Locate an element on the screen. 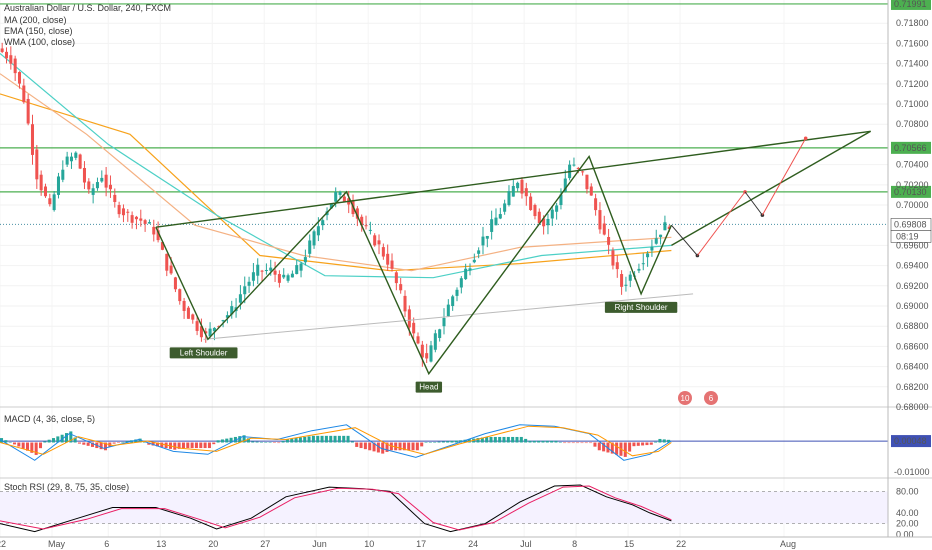 This screenshot has width=932, height=550. stoch-y-tick: 20.00 is located at coordinates (907, 524).